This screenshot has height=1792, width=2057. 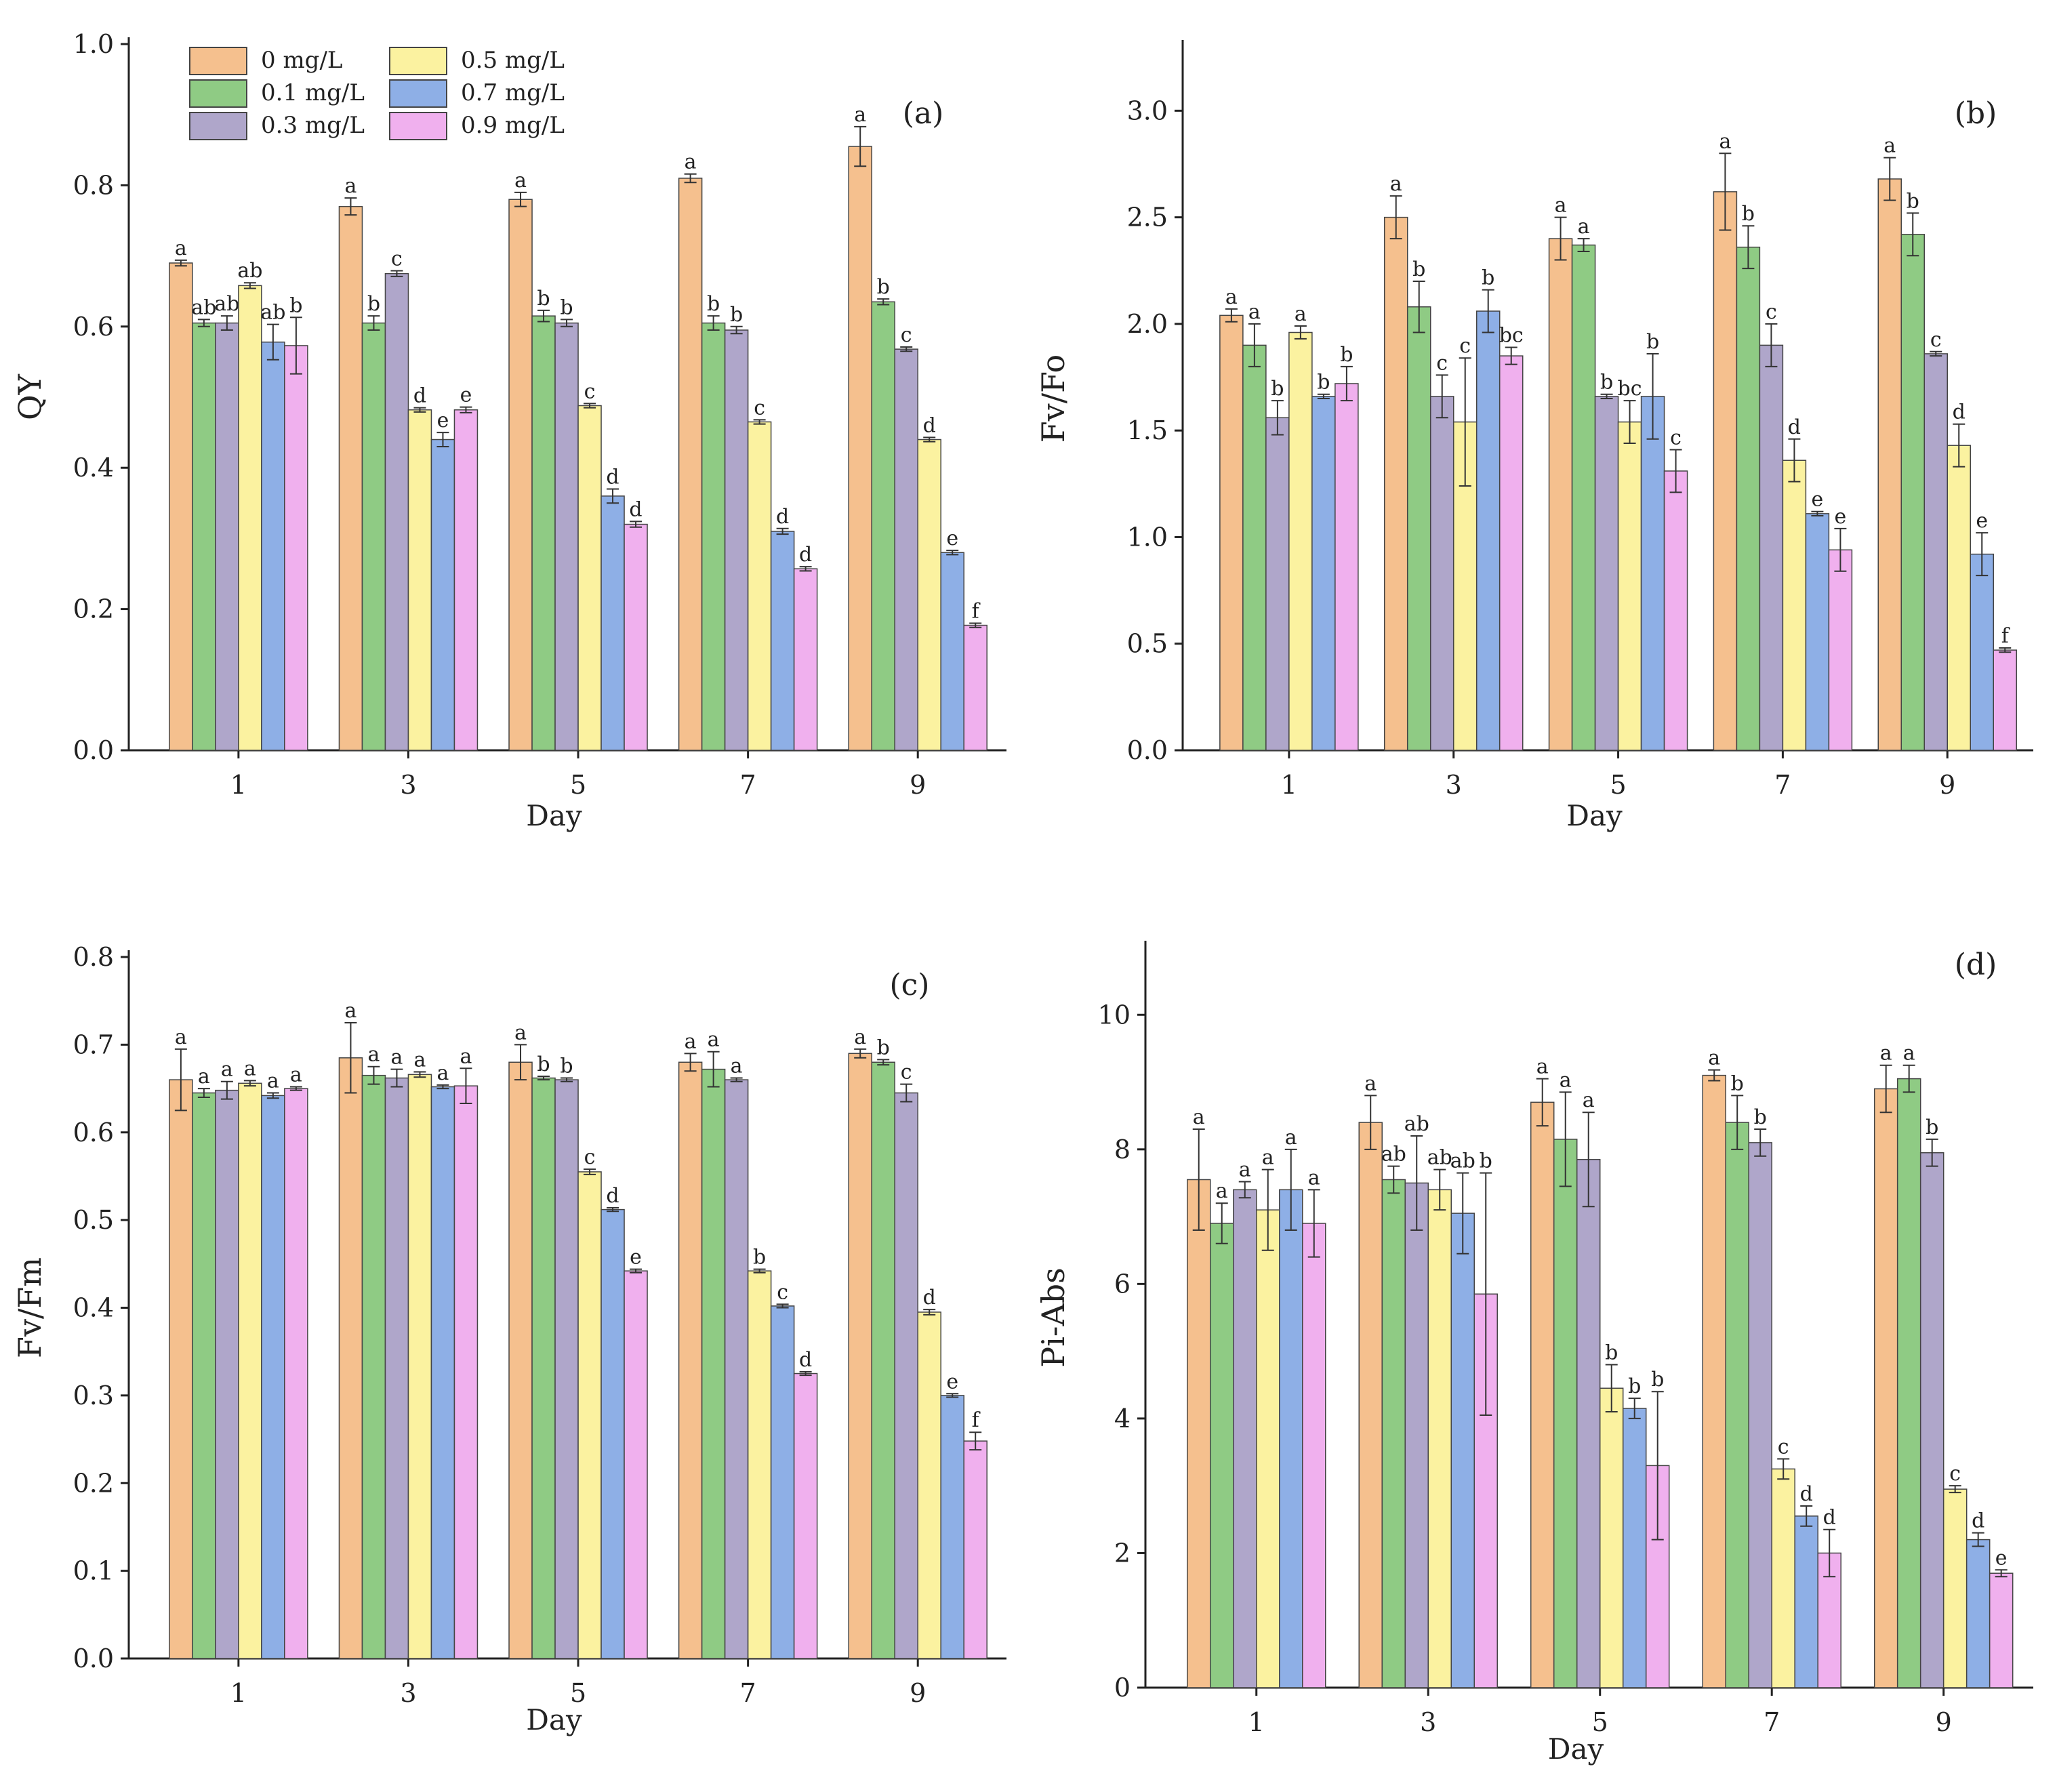 I want to click on significance-label: bc, so click(x=1630, y=389).